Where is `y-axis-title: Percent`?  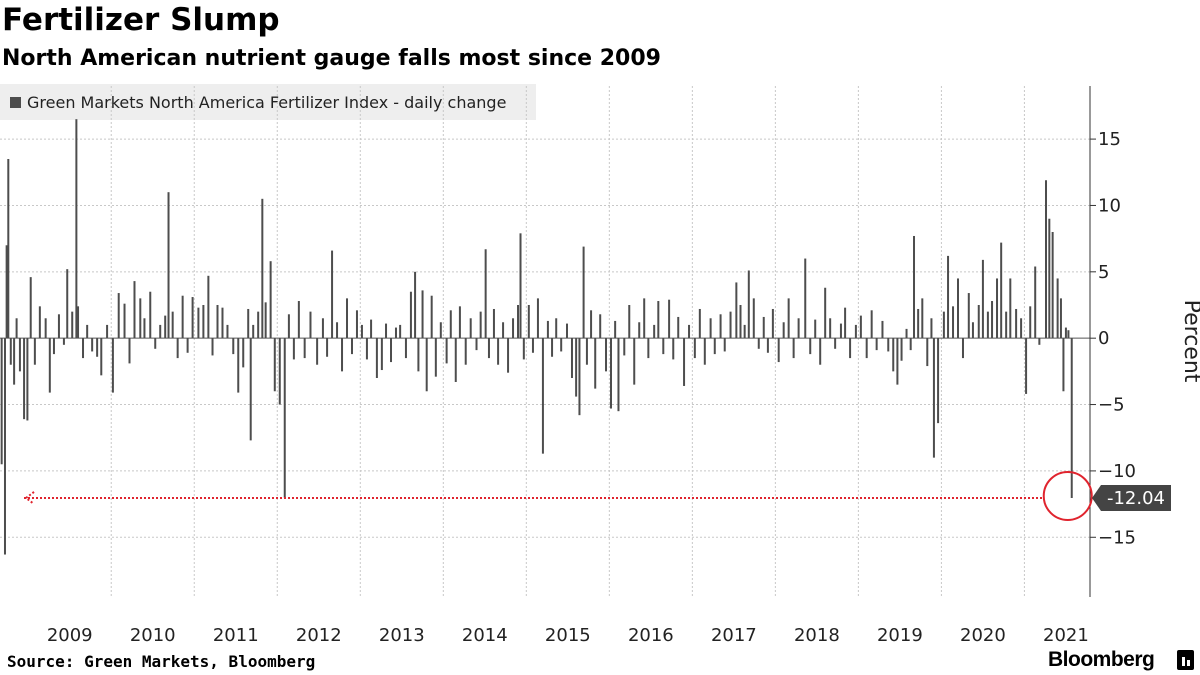 y-axis-title: Percent is located at coordinates (1189, 341).